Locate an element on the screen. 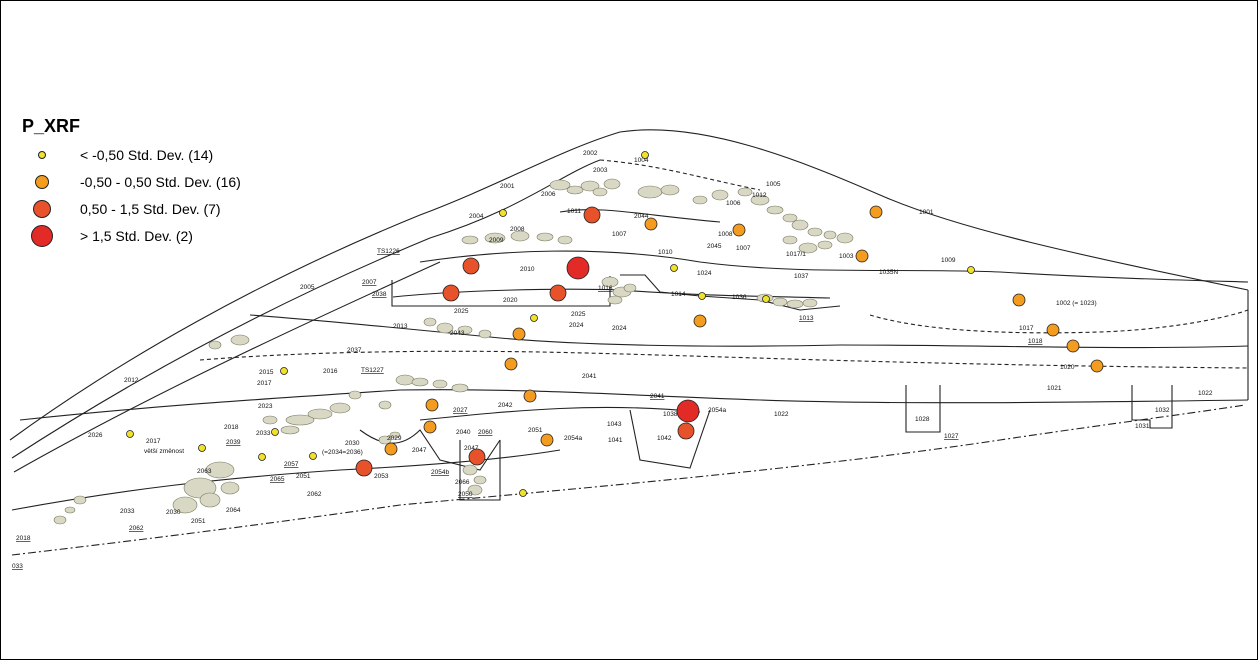  layer-label: 1016 is located at coordinates (605, 288).